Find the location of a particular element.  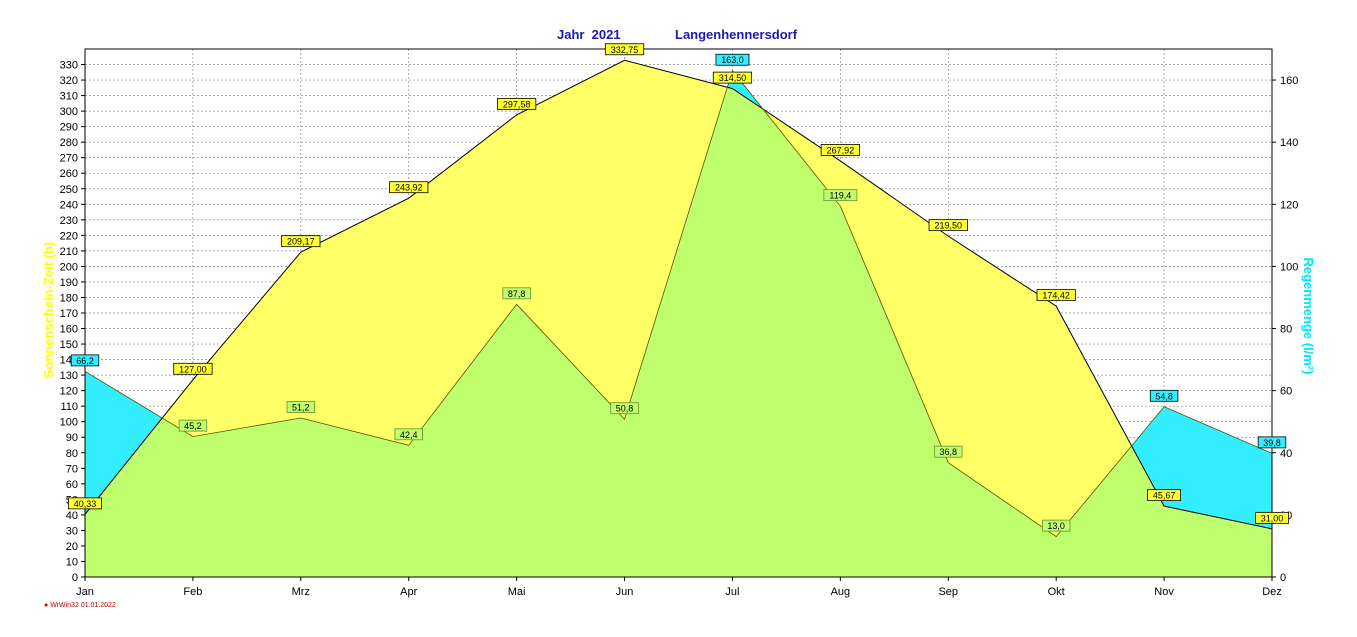

left-axis-tick-label: 310 is located at coordinates (69, 97).